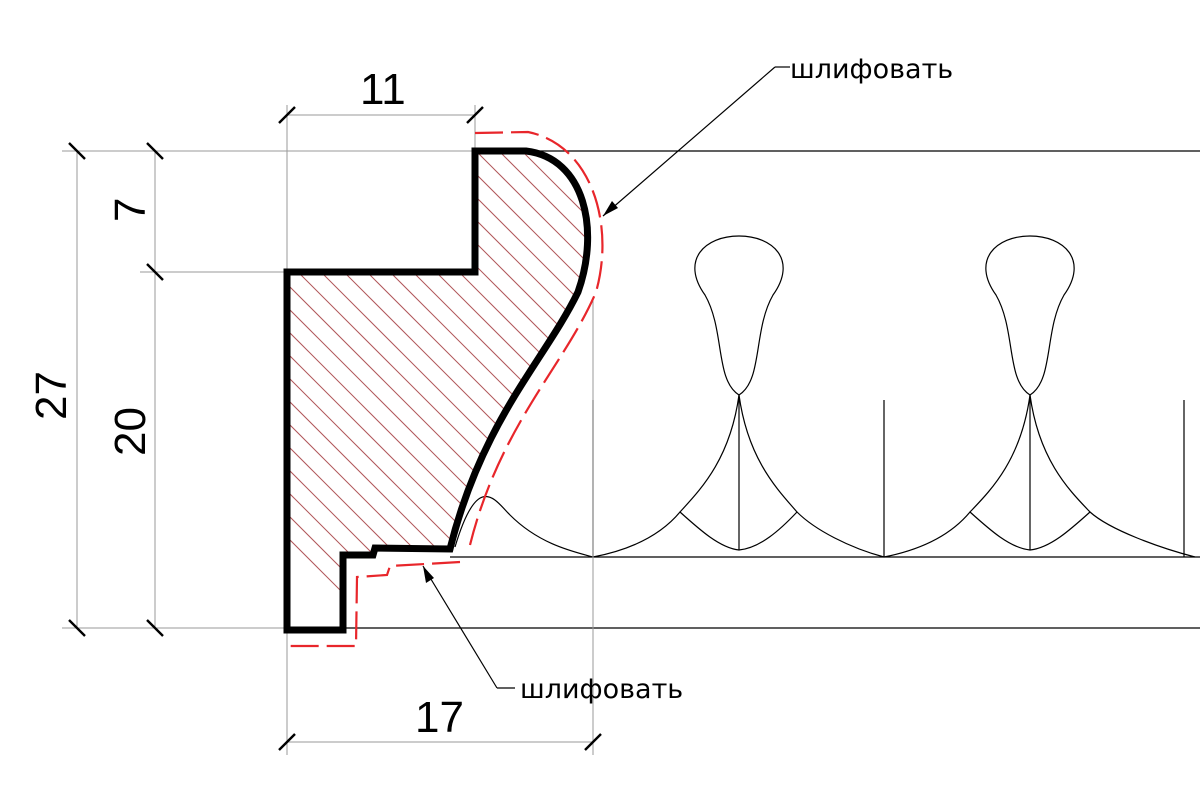 Image resolution: width=1200 pixels, height=800 pixels. What do you see at coordinates (130, 210) in the screenshot?
I see `dim-upper-height: 7` at bounding box center [130, 210].